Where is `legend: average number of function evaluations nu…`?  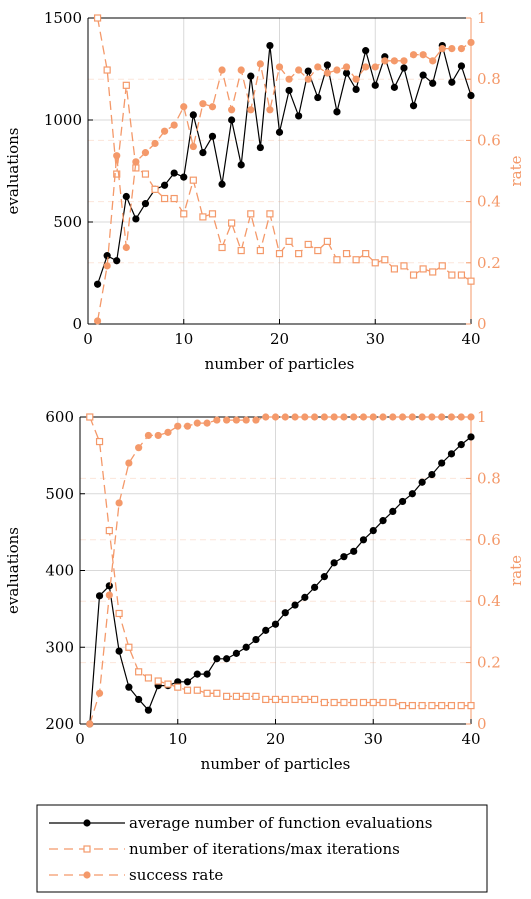
legend: average number of function evaluations nu… is located at coordinates (262, 848).